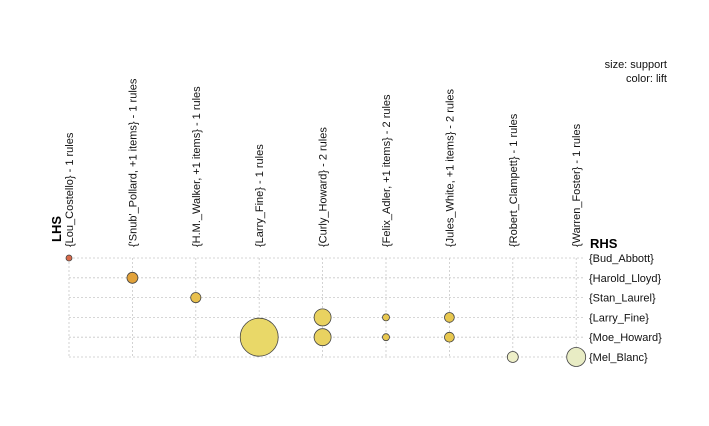 The image size is (709, 426). Describe the element at coordinates (450, 167) in the screenshot. I see `lhs-group-label: {Jules_White, +1 items} - 2 rules` at that location.